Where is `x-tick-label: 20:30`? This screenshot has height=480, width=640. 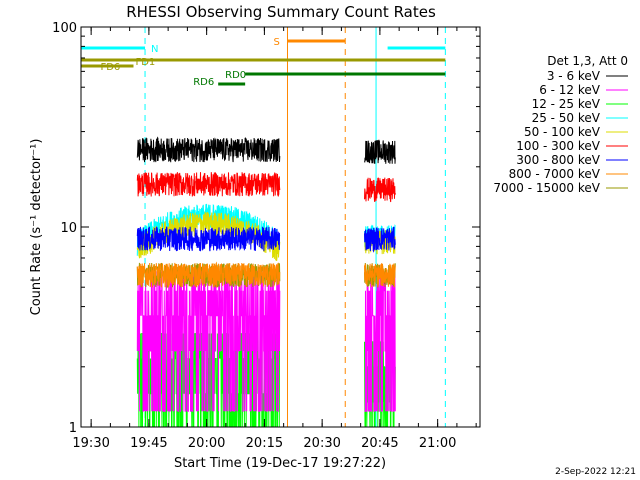 x-tick-label: 20:30 is located at coordinates (321, 443).